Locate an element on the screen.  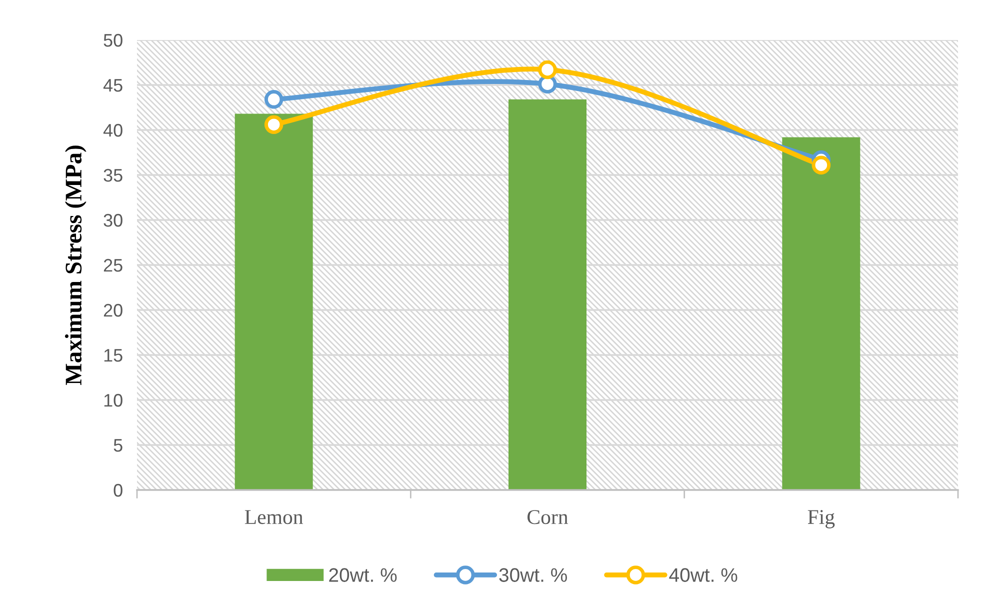
y-tick-label: 15 is located at coordinates (113, 355).